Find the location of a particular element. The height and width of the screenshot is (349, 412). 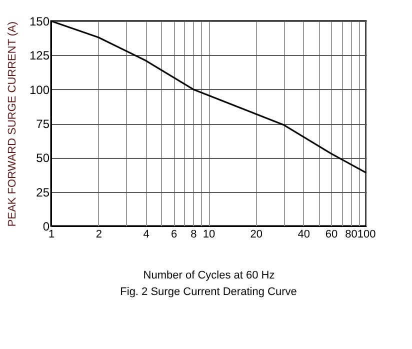

text: Fig. 2 Surge Current Derating Curve is located at coordinates (208, 292).